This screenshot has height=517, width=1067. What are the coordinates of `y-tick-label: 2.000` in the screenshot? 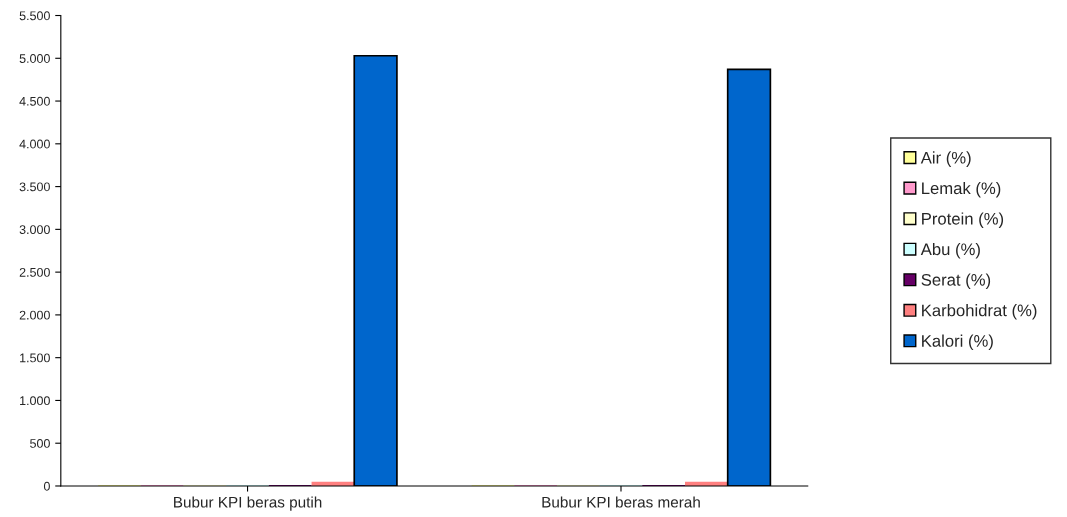 It's located at (34, 315).